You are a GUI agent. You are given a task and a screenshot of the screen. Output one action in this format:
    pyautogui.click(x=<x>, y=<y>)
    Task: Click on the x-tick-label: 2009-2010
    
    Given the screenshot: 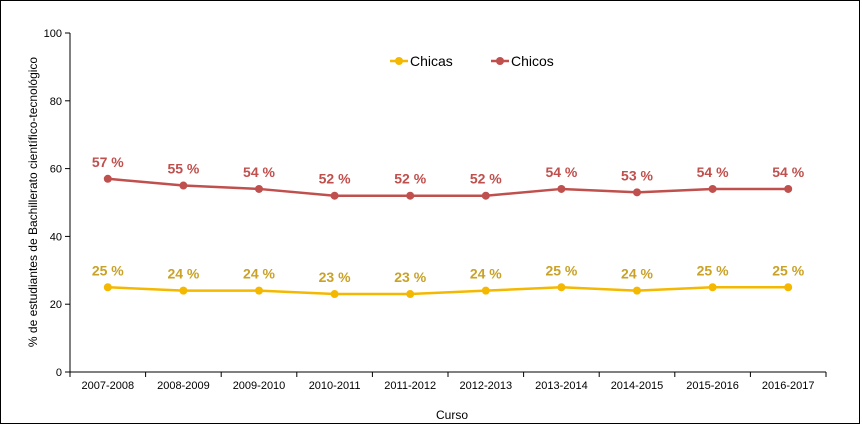 What is the action you would take?
    pyautogui.click(x=259, y=386)
    